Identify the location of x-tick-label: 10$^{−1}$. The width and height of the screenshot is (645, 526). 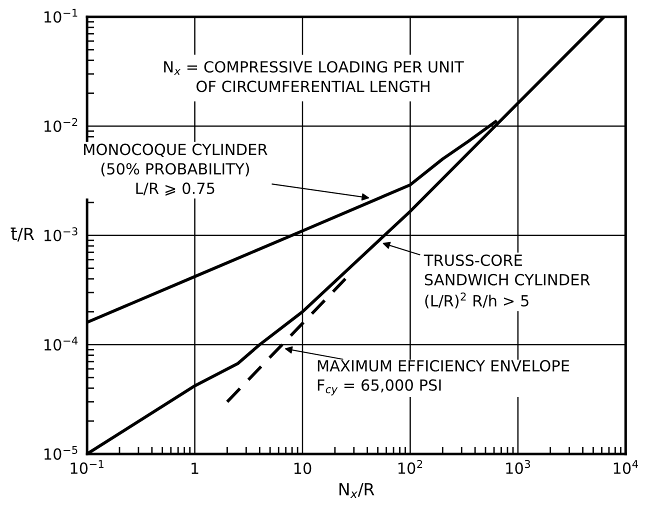
(87, 467).